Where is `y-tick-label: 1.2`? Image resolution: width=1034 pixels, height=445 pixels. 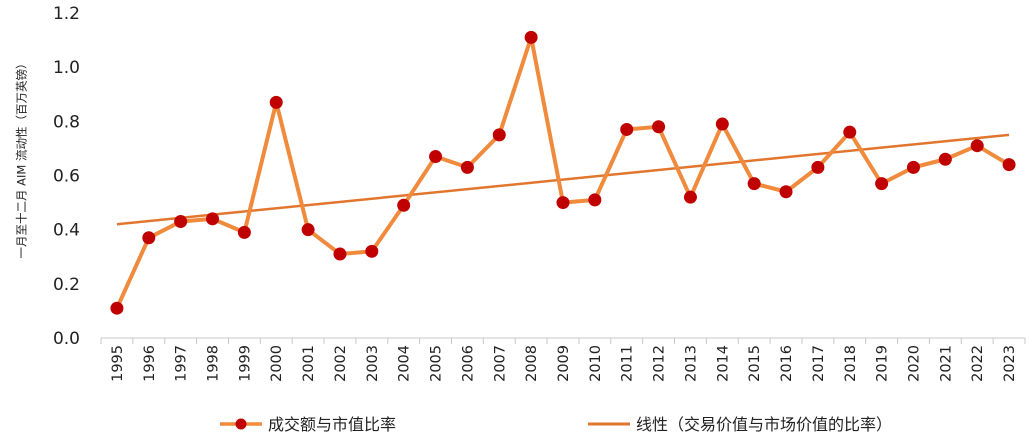
y-tick-label: 1.2 is located at coordinates (66, 14).